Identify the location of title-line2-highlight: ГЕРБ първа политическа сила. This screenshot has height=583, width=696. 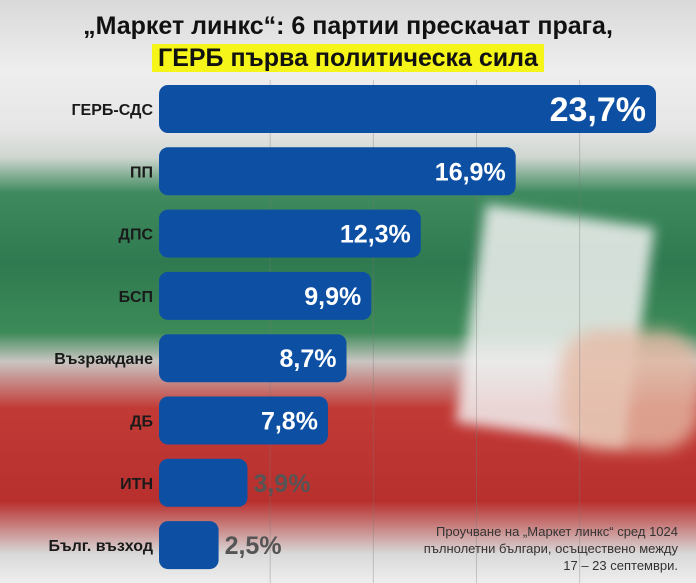
(348, 58).